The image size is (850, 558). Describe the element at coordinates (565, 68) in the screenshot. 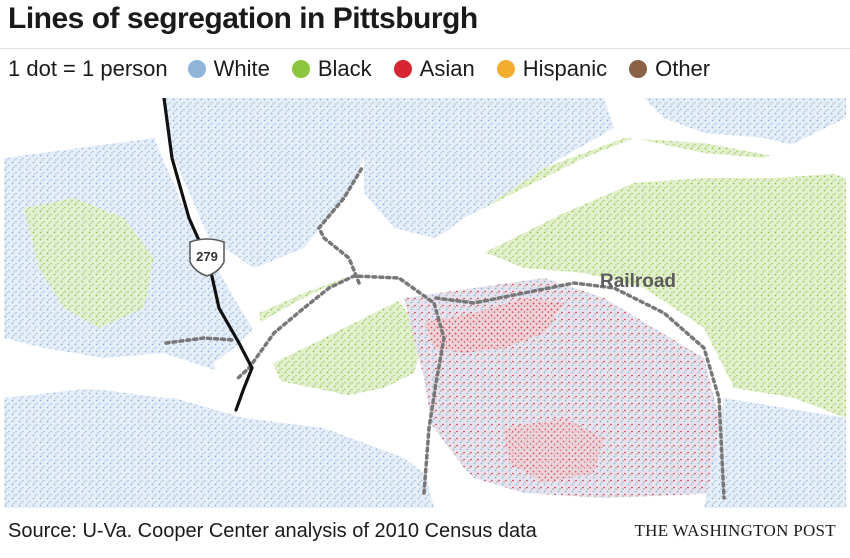

I see `legend-label-hispanic: Hispanic` at that location.